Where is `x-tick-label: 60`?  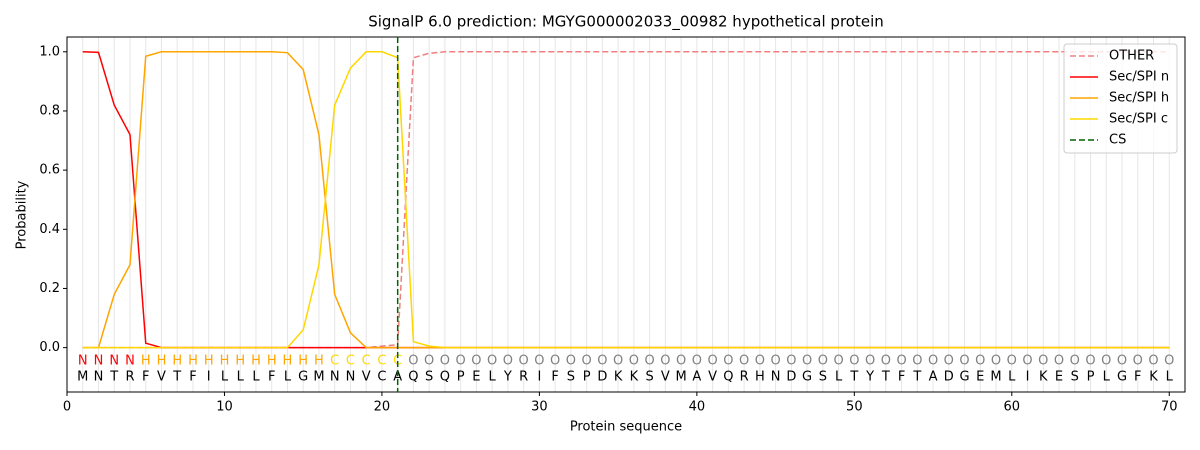
x-tick-label: 60 is located at coordinates (1012, 407).